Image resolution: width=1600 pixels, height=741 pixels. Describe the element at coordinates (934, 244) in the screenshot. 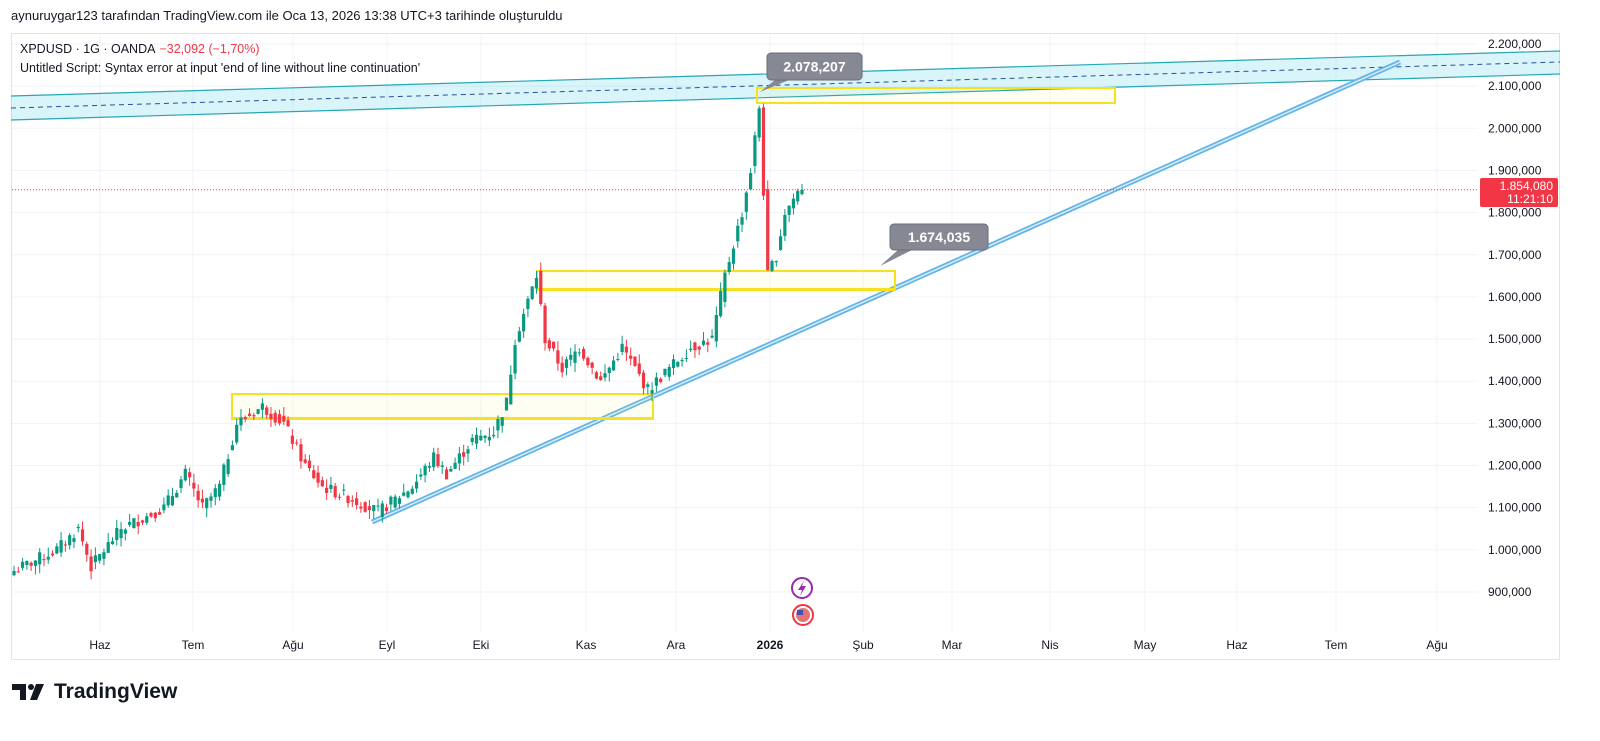

I see `price-callout: 1.674,035` at that location.